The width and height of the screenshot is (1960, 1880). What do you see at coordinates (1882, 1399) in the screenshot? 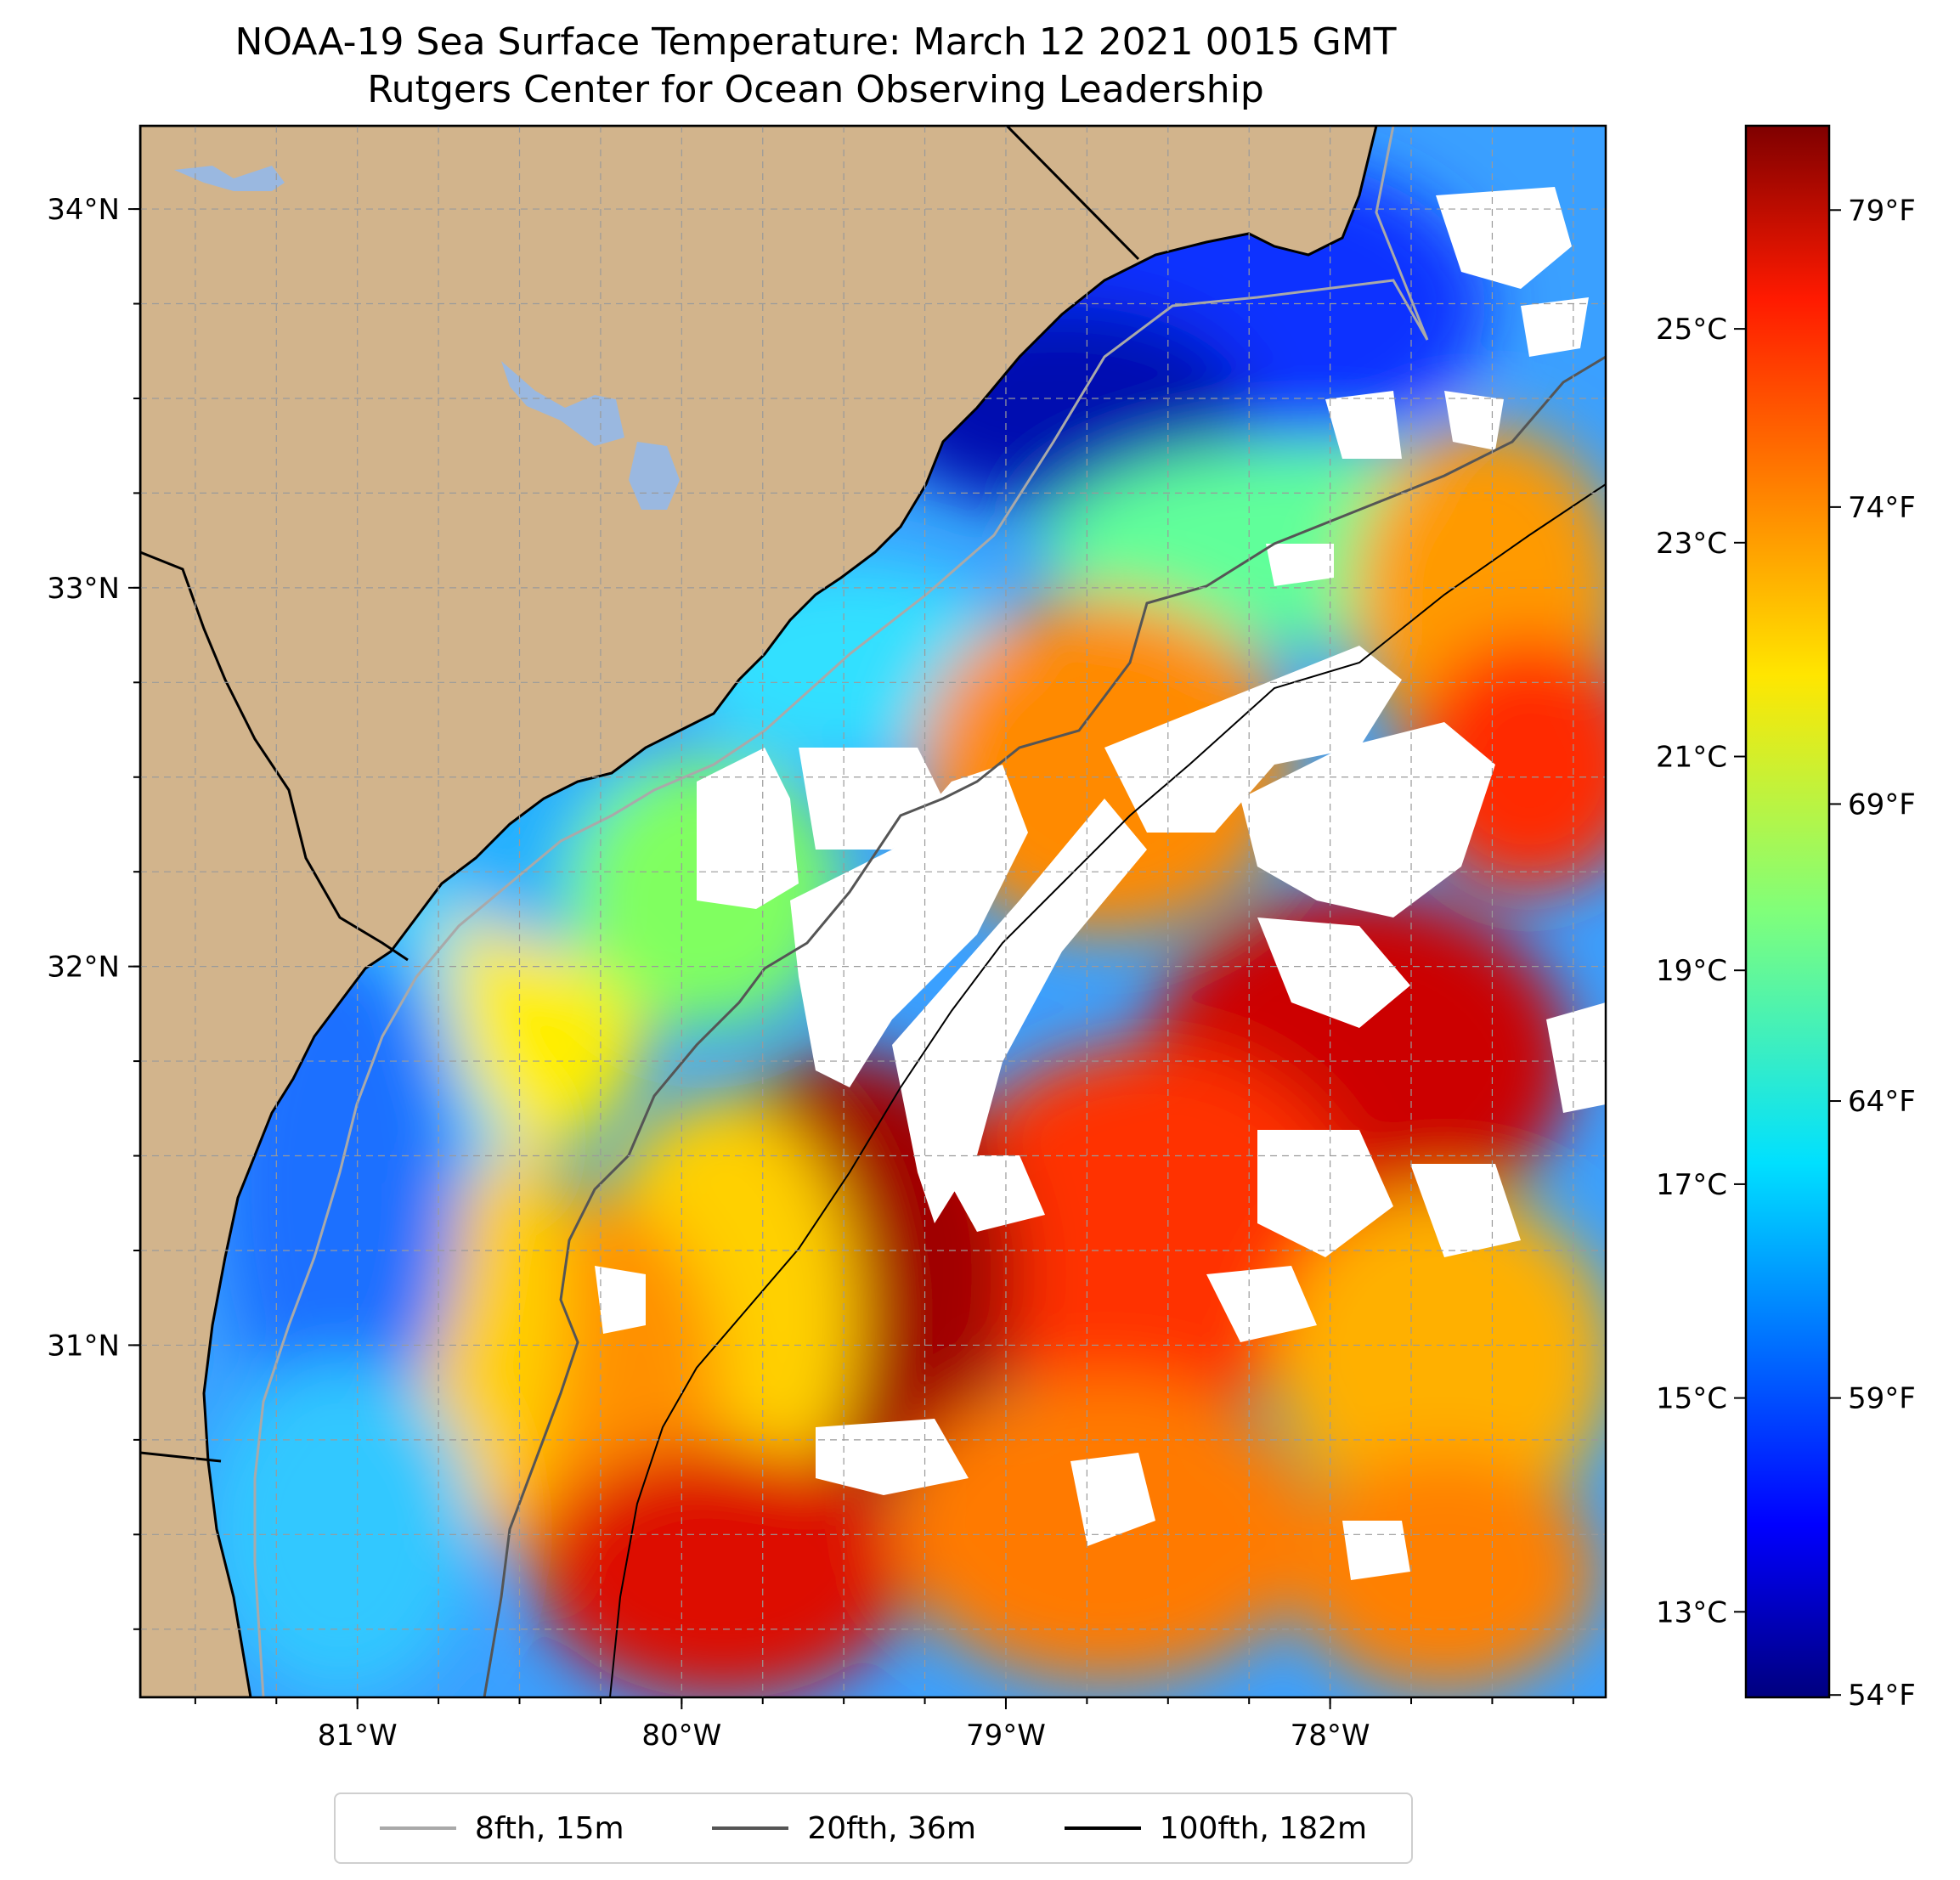
I see `fahrenheit-tick-label: 59°F` at bounding box center [1882, 1399].